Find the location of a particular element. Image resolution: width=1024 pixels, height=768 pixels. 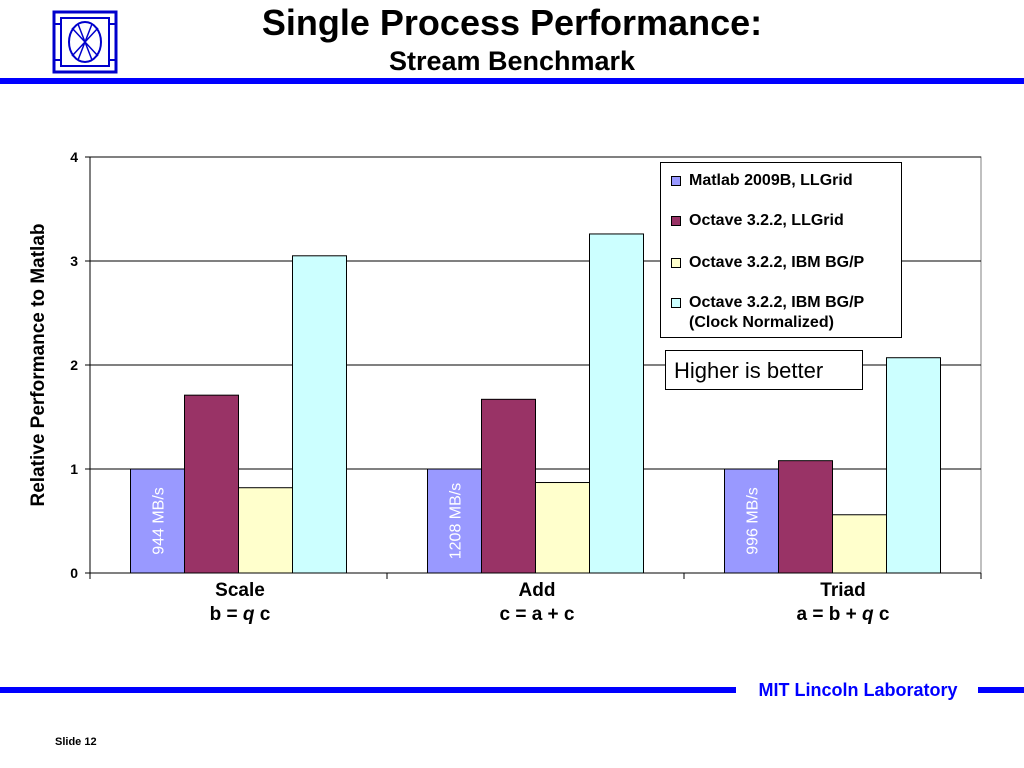

legend-item-matlab-llgrid: Matlab 2009B, LLGrid is located at coordinates (762, 181).